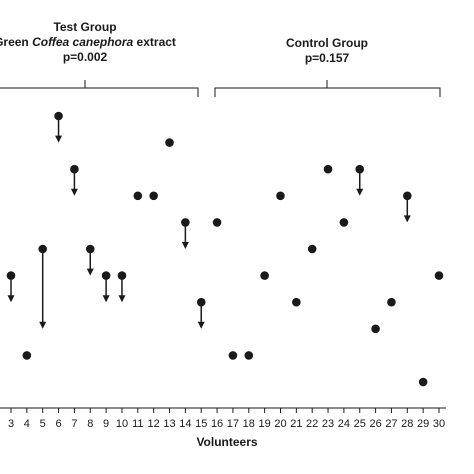 The width and height of the screenshot is (474, 474). Describe the element at coordinates (122, 424) in the screenshot. I see `x-tick-label: 10` at that location.